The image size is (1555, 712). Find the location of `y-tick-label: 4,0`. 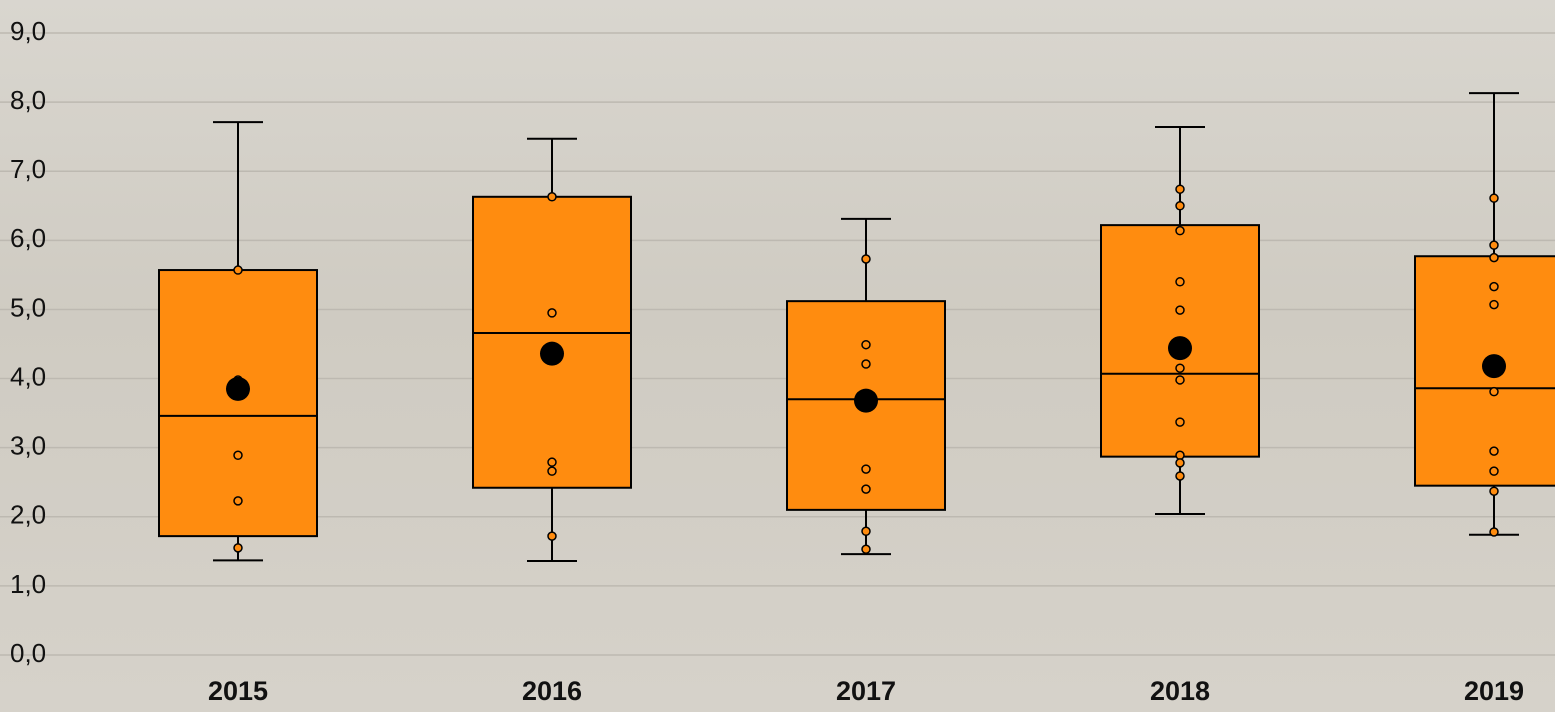

y-tick-label: 4,0 is located at coordinates (28, 376).